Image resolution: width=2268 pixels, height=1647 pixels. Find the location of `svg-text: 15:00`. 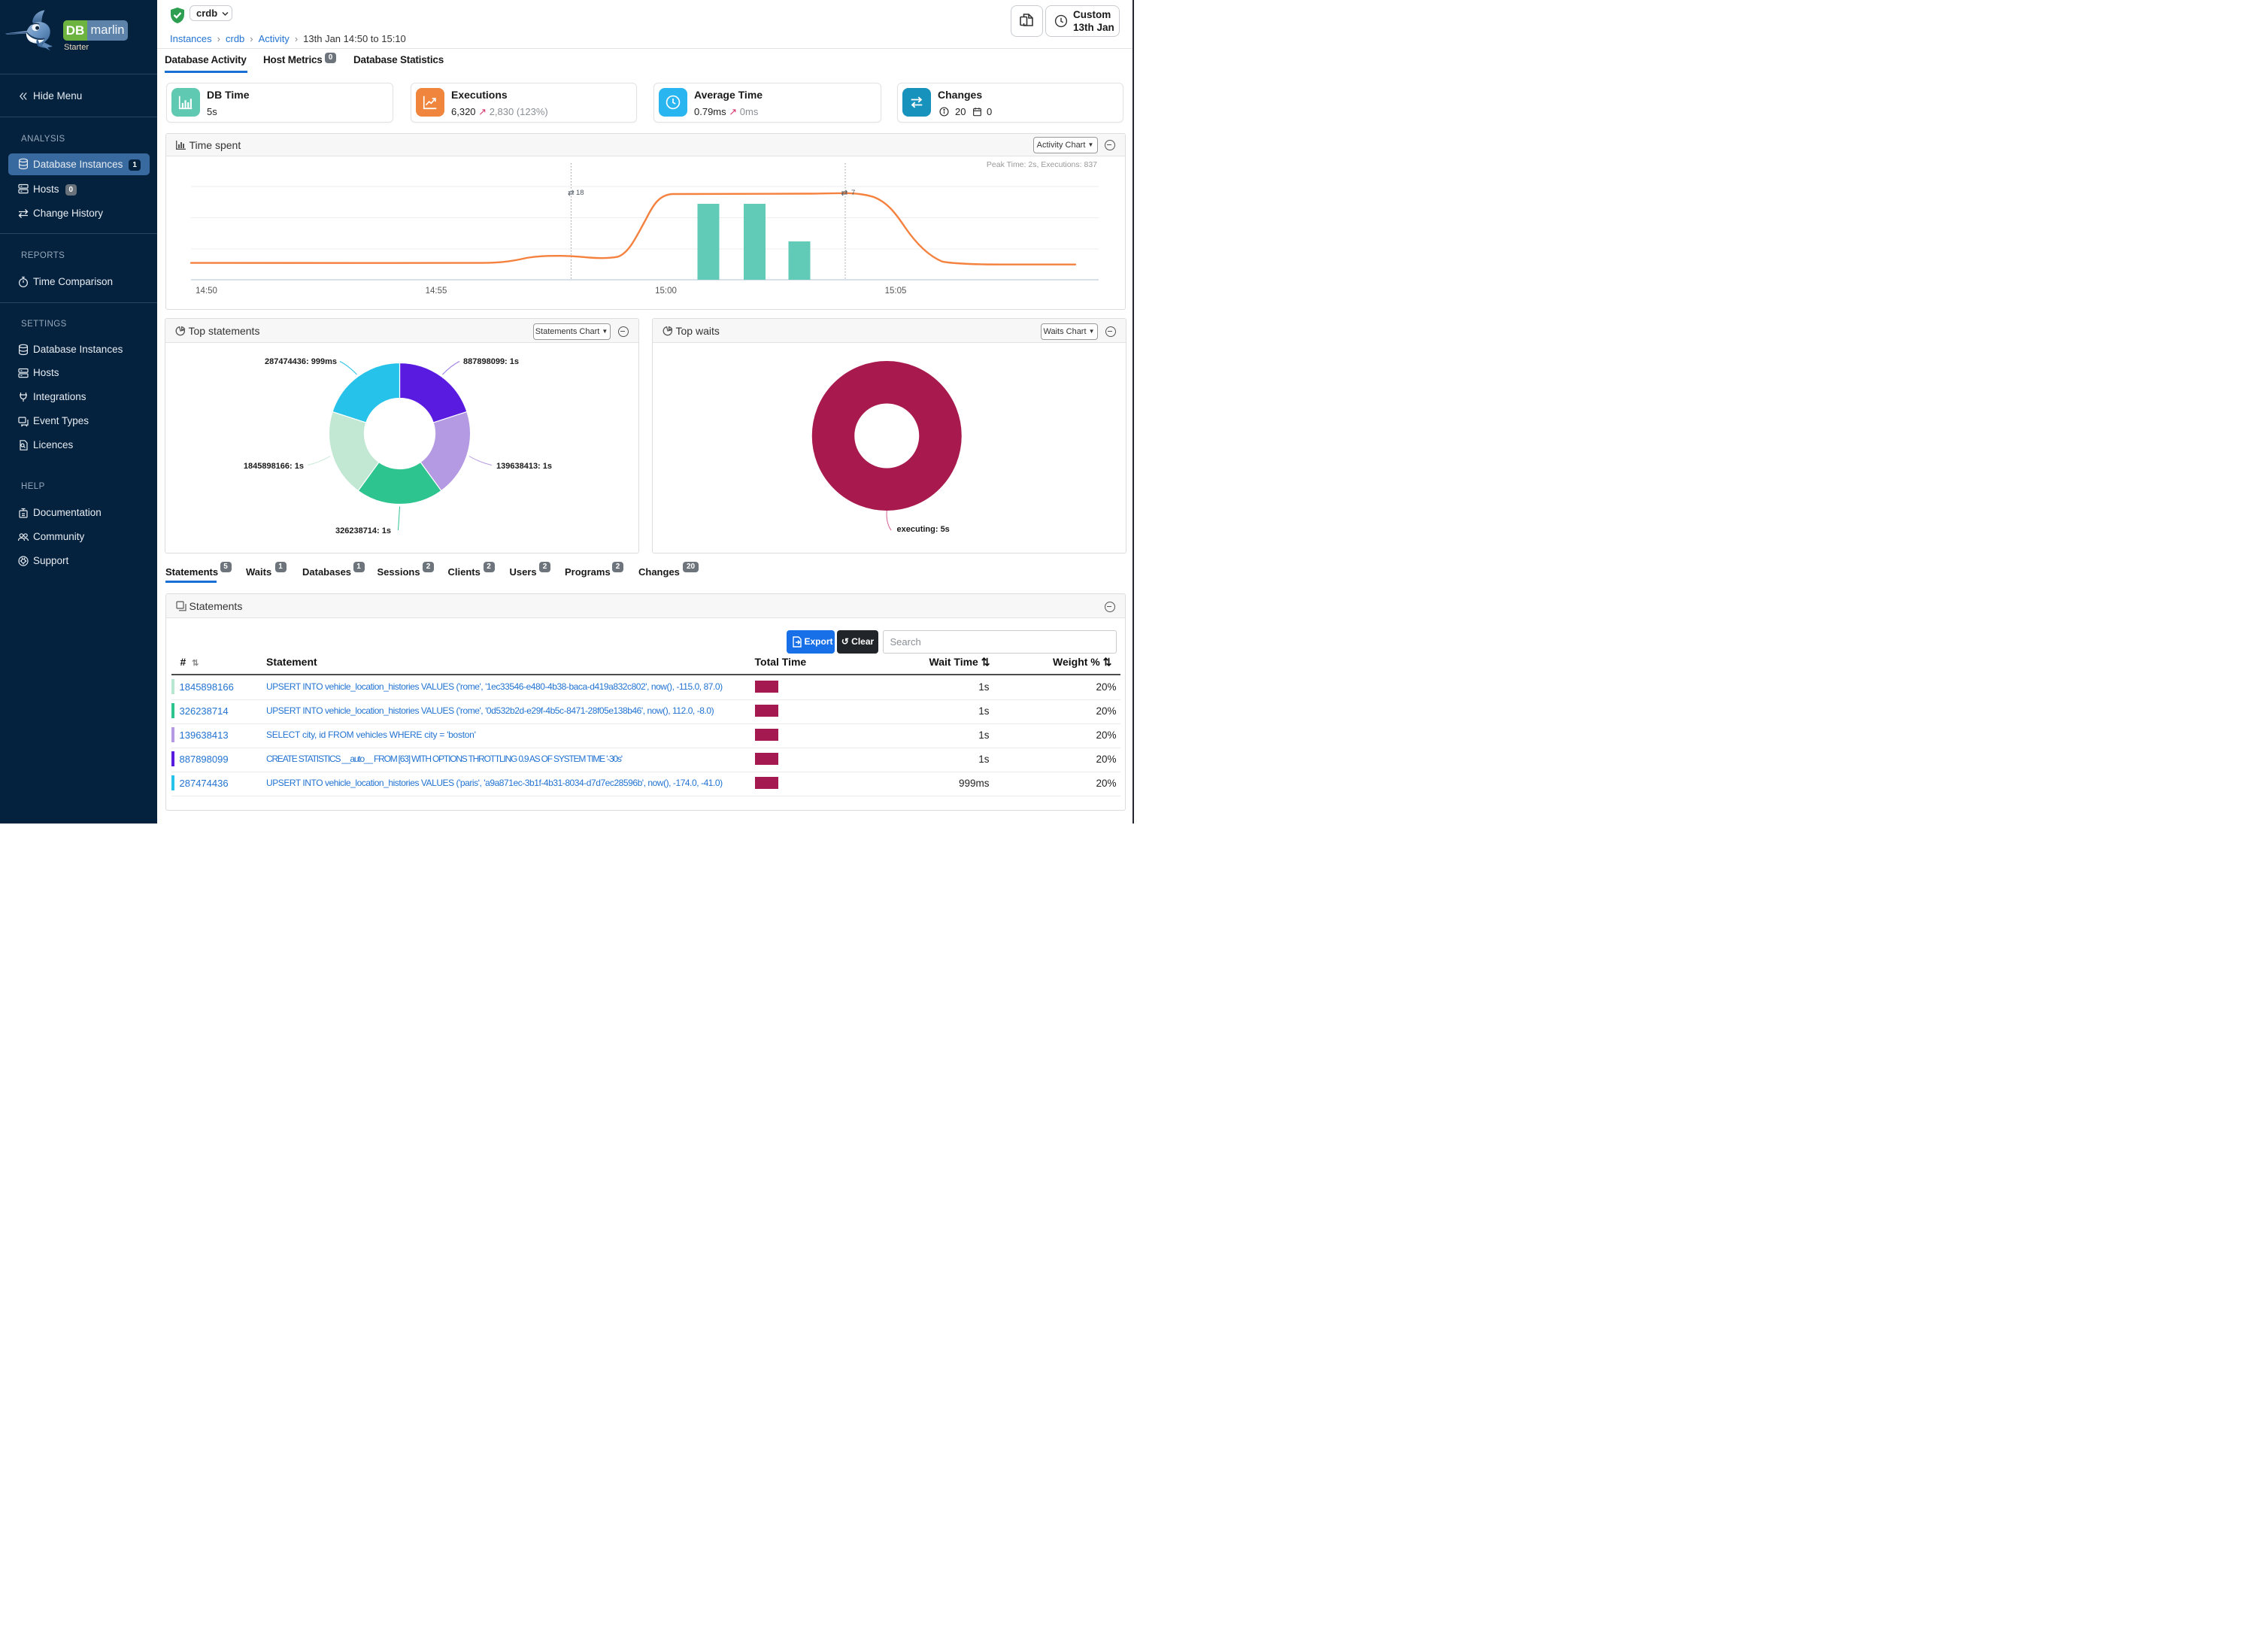

svg-text: 15:00 is located at coordinates (666, 291).